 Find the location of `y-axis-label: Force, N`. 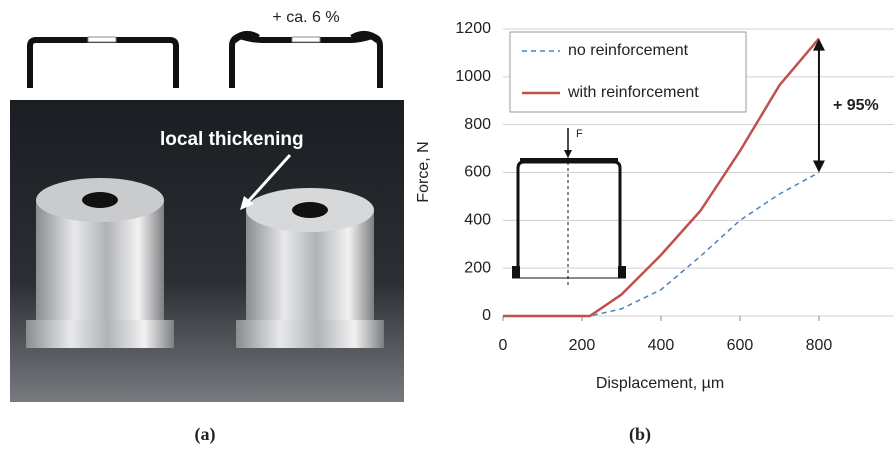

y-axis-label: Force, N is located at coordinates (423, 171).